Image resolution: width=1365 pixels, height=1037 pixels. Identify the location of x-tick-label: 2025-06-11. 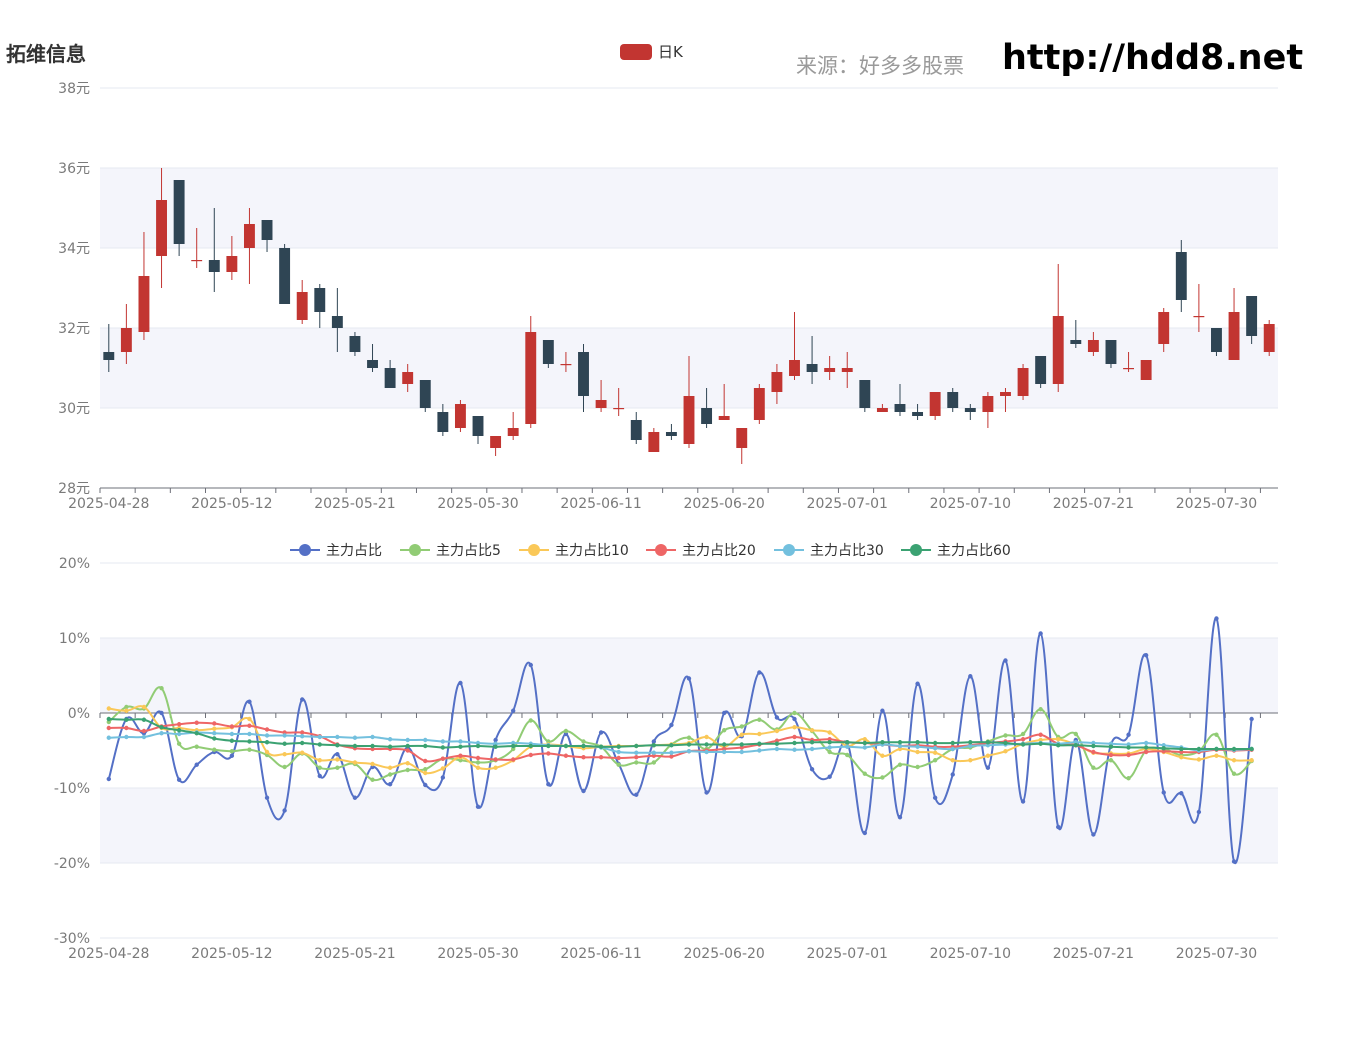
(600, 504).